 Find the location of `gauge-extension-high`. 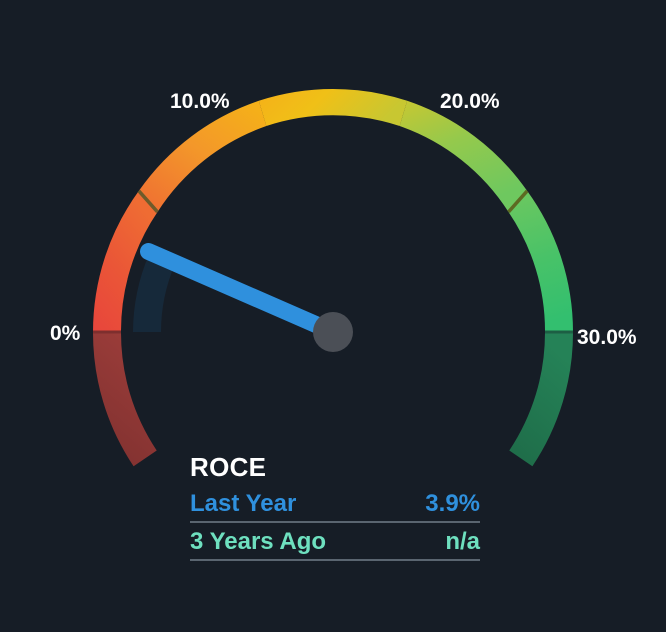

gauge-extension-high is located at coordinates (541, 399).